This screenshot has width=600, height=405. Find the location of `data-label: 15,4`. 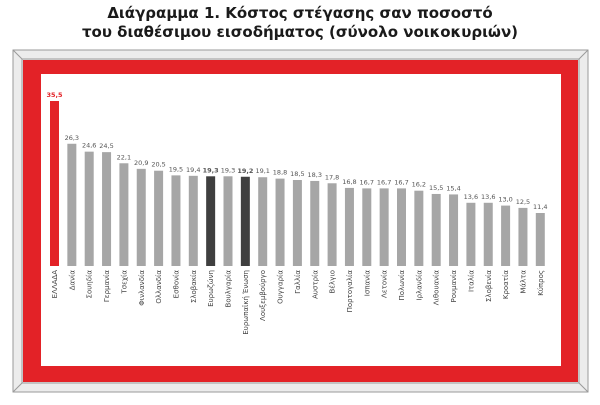

data-label: 15,4 is located at coordinates (453, 188).